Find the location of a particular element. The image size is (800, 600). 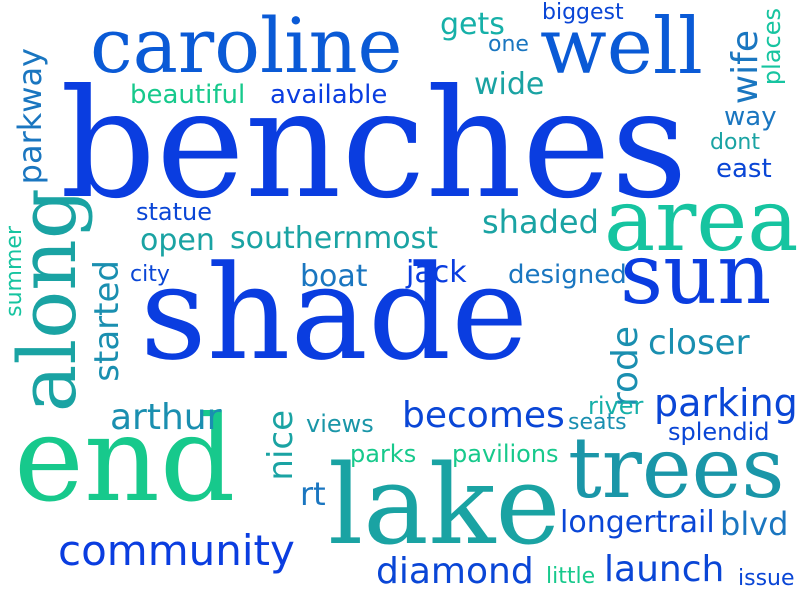

word-gets: gets is located at coordinates (472, 24).